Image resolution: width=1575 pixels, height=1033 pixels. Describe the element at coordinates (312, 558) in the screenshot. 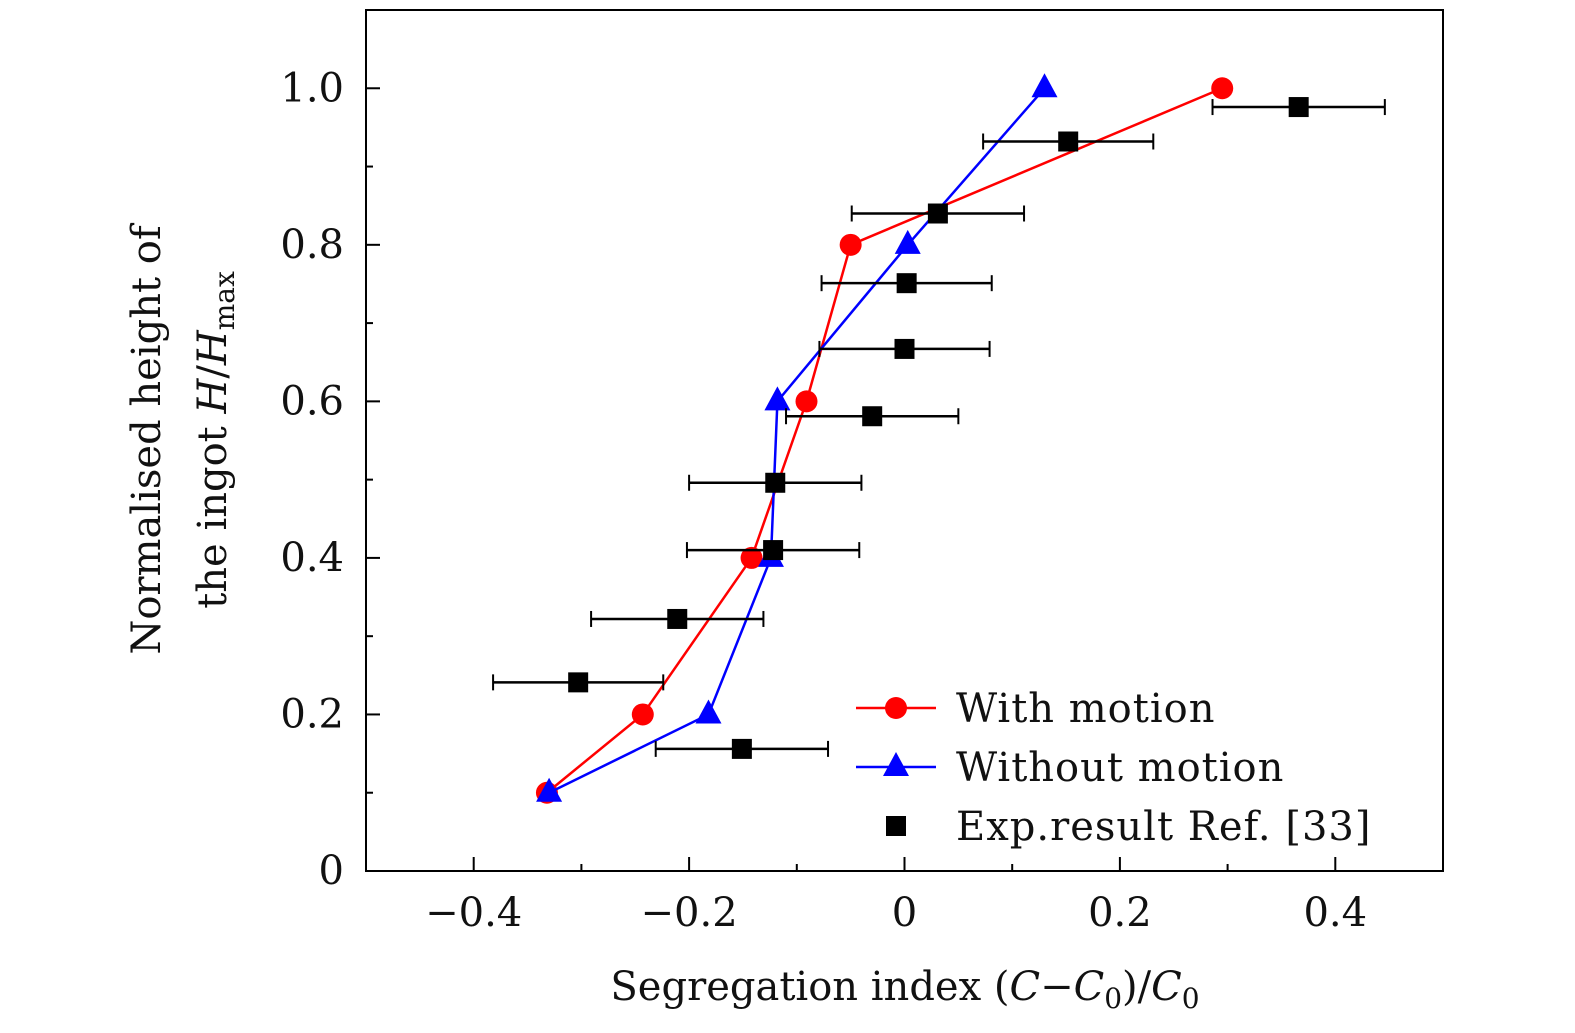

I see `y-tick-label: 0.4` at that location.